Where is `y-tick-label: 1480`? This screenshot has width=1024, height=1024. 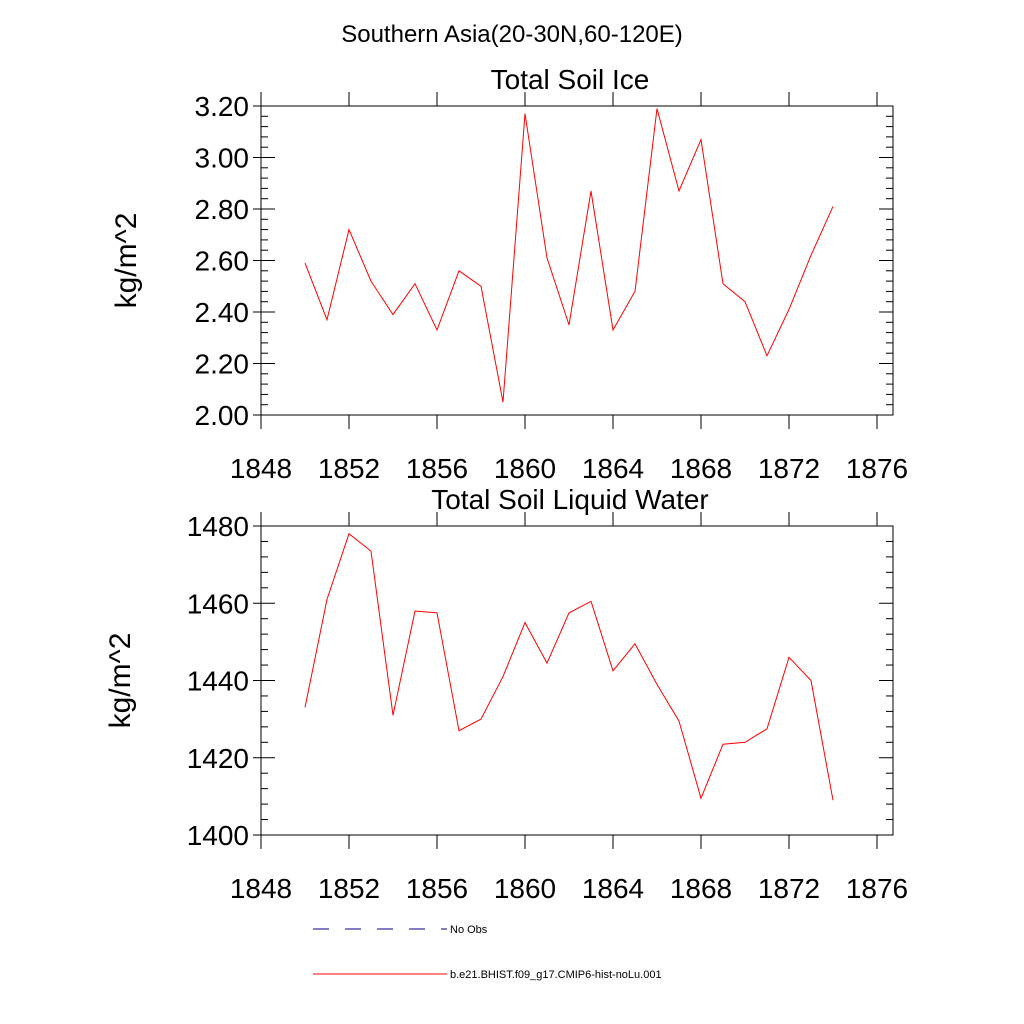 y-tick-label: 1480 is located at coordinates (218, 526).